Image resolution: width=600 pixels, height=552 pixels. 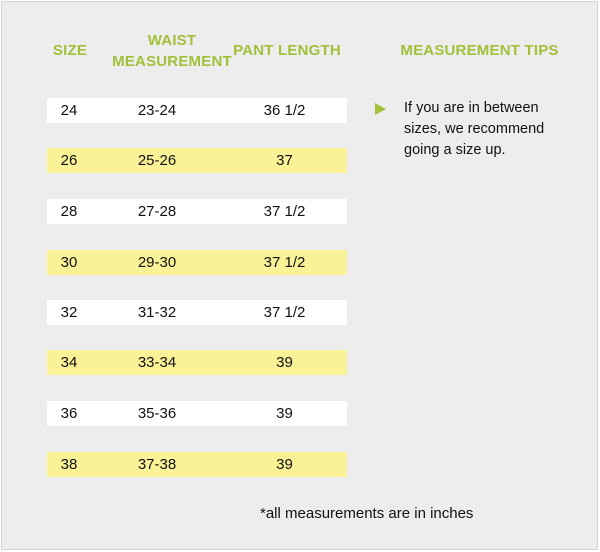 What do you see at coordinates (287, 50) in the screenshot?
I see `header-pant-length: PANT LENGTH` at bounding box center [287, 50].